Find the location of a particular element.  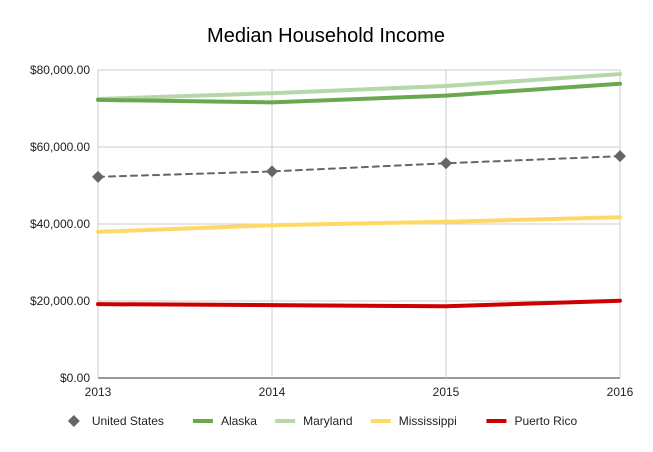

series-line-mississippi is located at coordinates (359, 224).